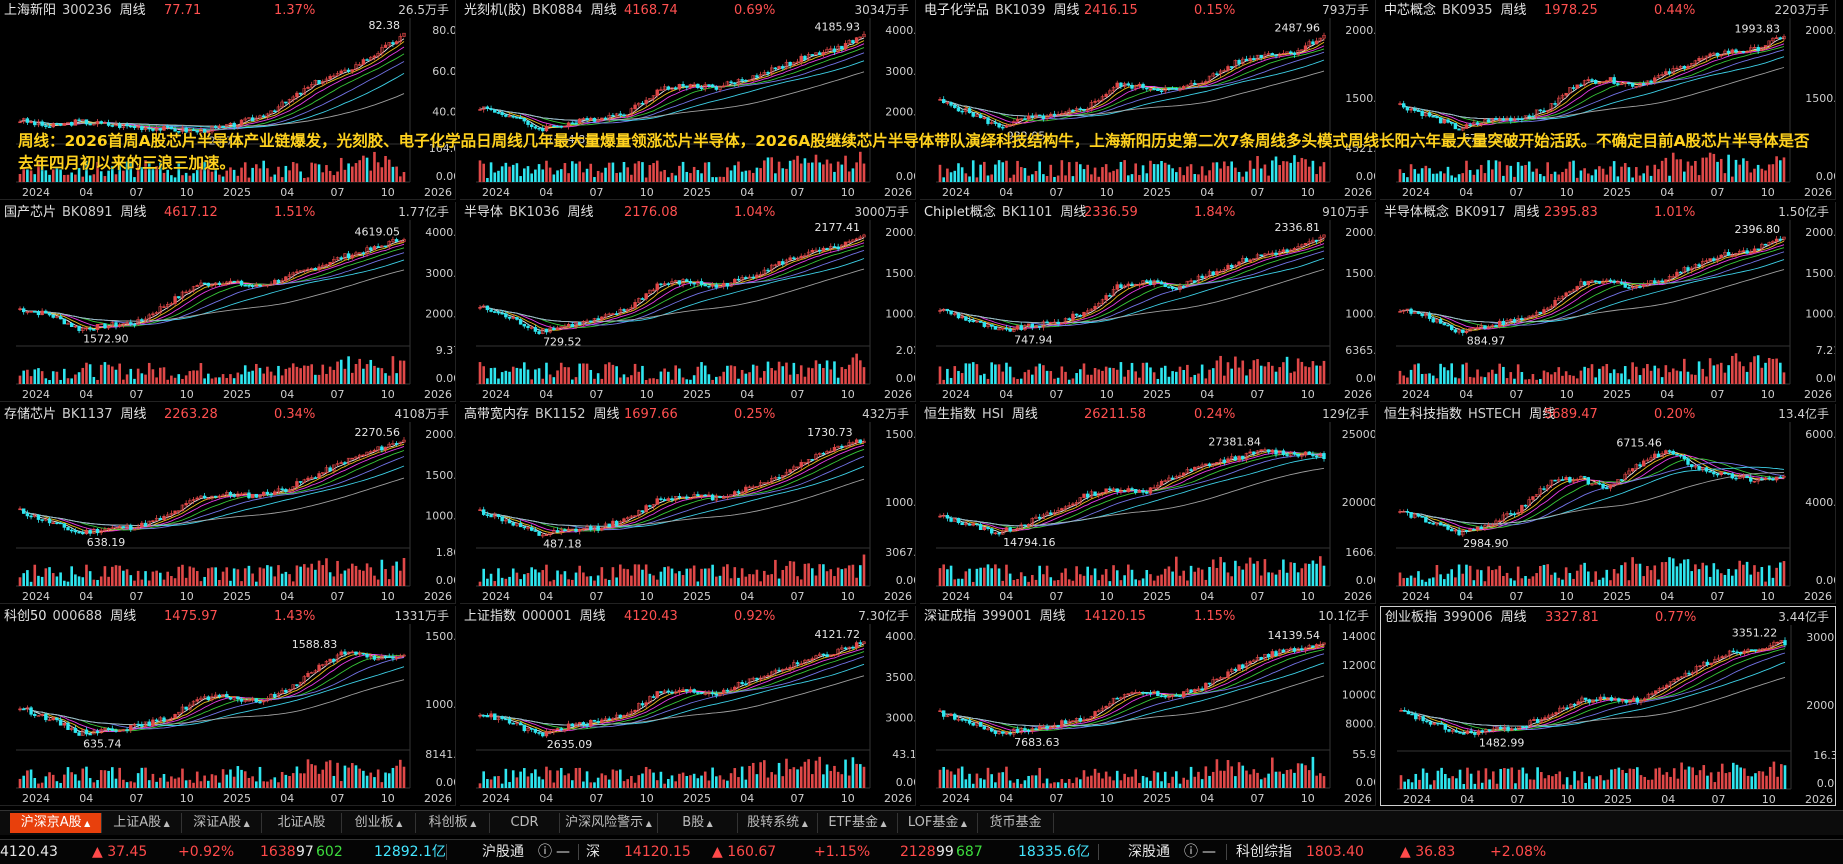 This screenshot has height=864, width=1843. Describe the element at coordinates (1416, 394) in the screenshot. I see `time-axis-tick: 2024` at that location.